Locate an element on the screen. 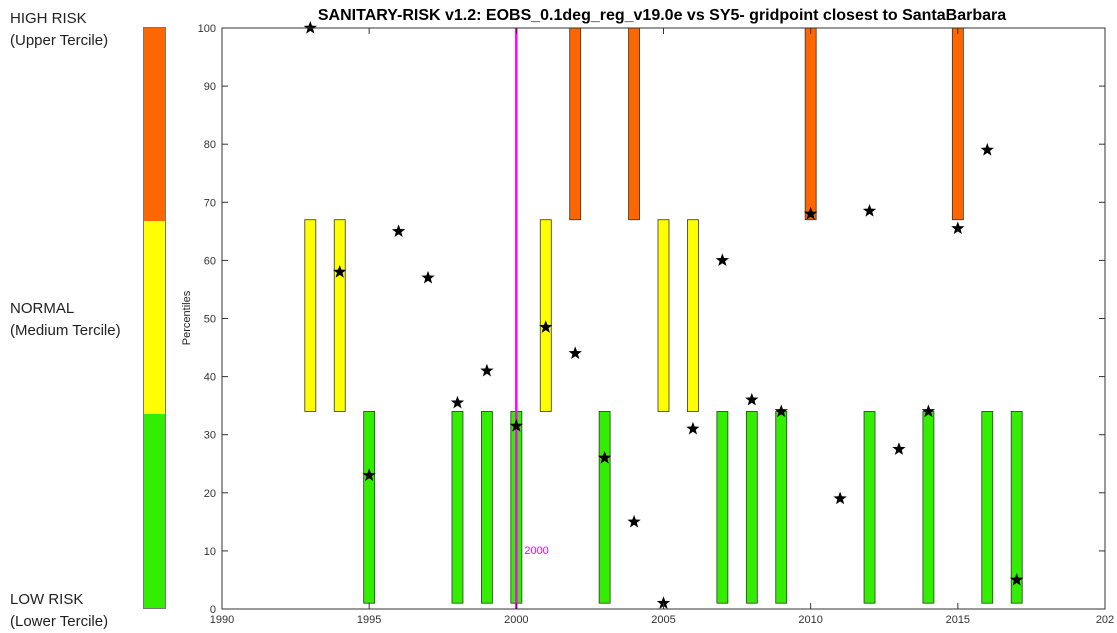 Image resolution: width=1117 pixels, height=633 pixels. marker-line-label: 2000 is located at coordinates (536, 551).